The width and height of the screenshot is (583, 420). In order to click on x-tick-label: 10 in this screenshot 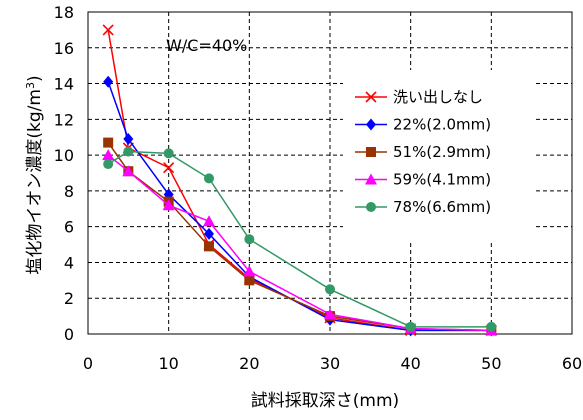, I will do `click(168, 363)`.